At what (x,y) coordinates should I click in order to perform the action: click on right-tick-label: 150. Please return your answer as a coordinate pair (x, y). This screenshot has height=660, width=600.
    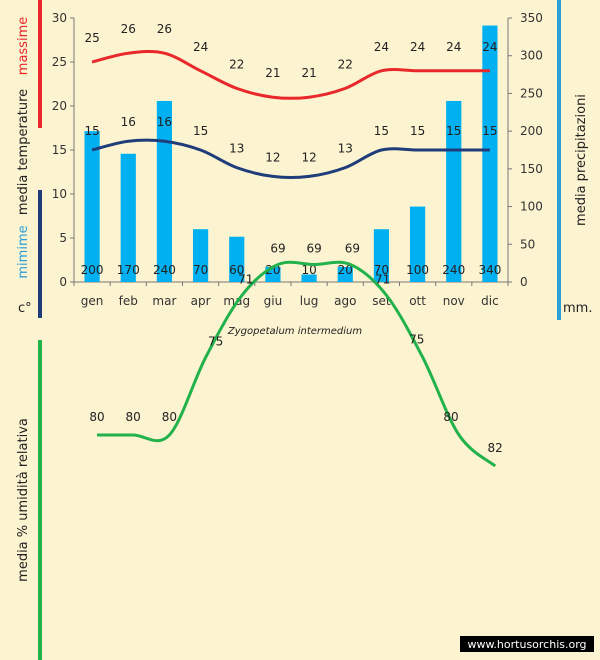
    Looking at the image, I should click on (531, 169).